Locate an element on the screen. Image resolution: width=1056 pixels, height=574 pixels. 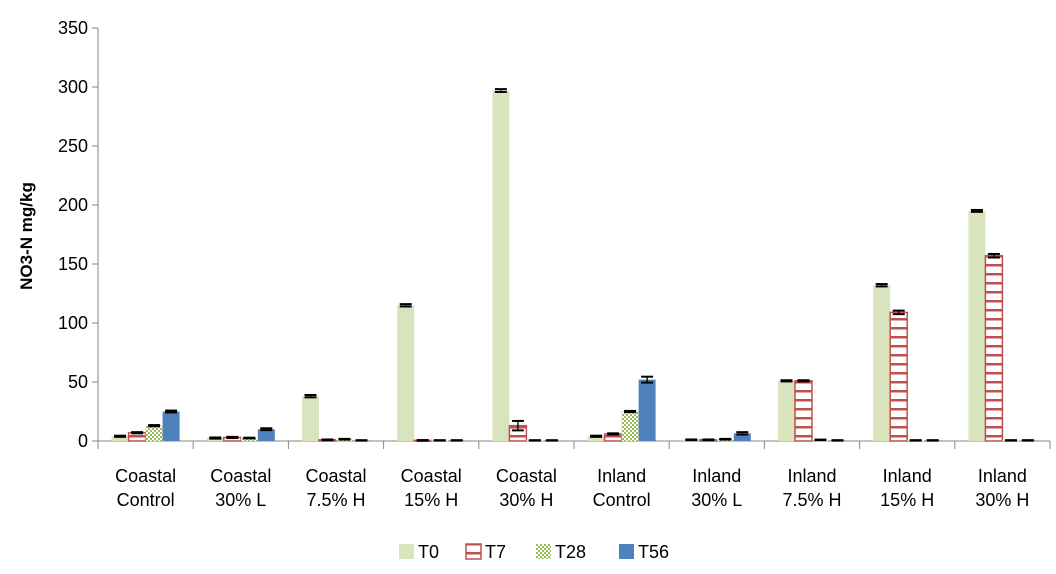
legend-swatch-t7 is located at coordinates (473, 551).